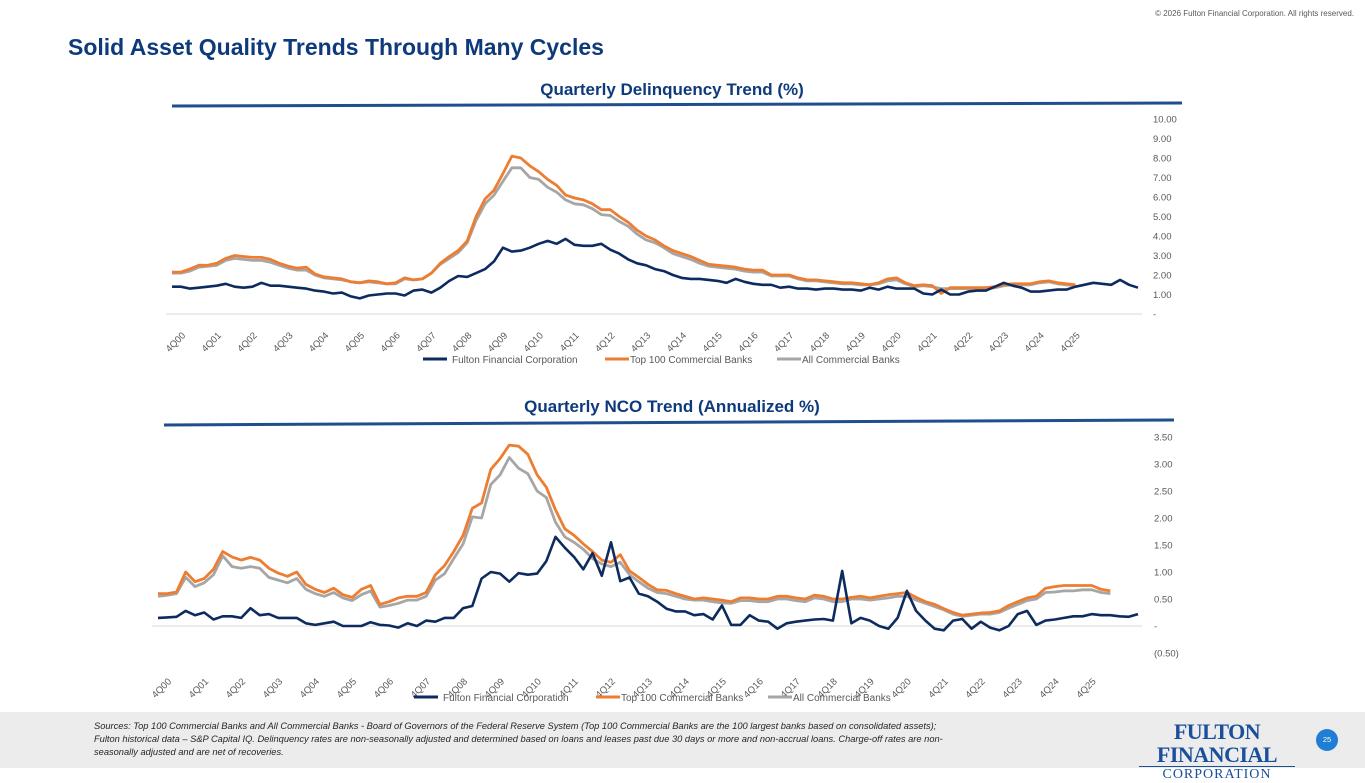 Image resolution: width=1365 pixels, height=783 pixels. Describe the element at coordinates (1163, 465) in the screenshot. I see `nco-y-tick-label: 3.00` at that location.